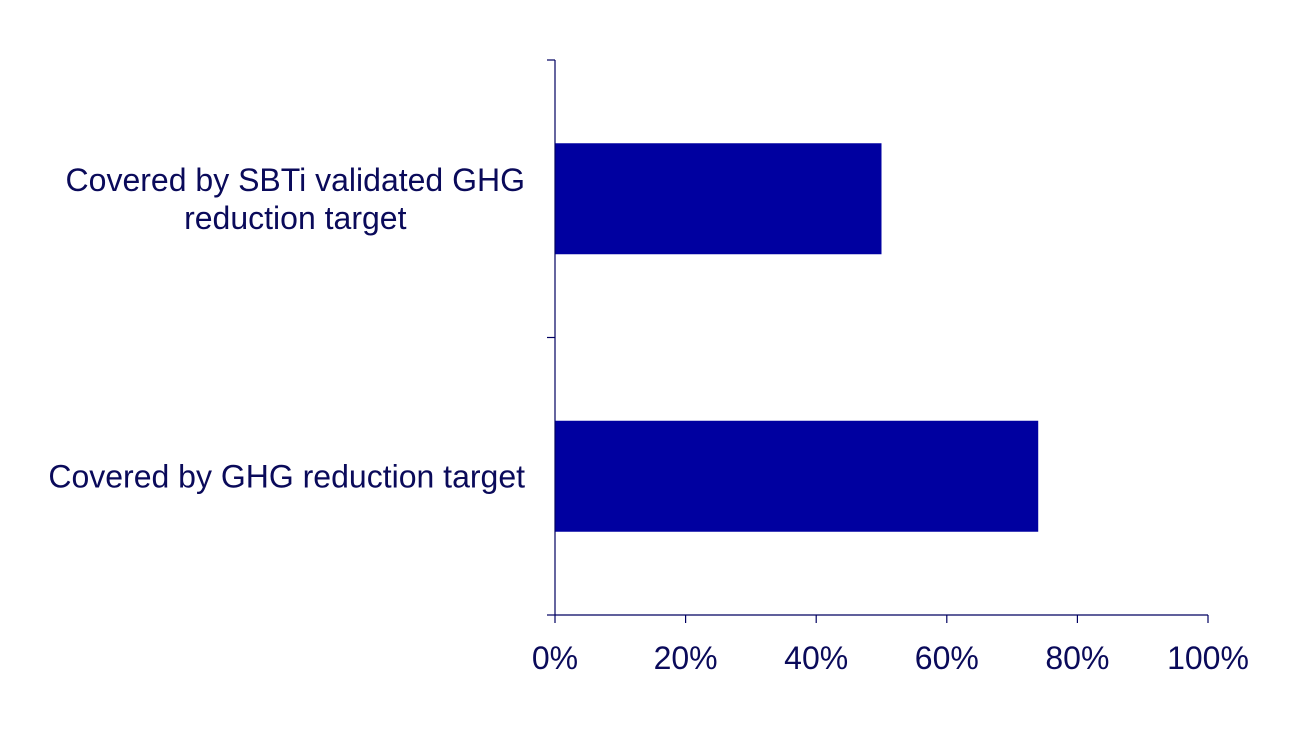  Describe the element at coordinates (551, 337) in the screenshot. I see `y-ticks-group` at that location.